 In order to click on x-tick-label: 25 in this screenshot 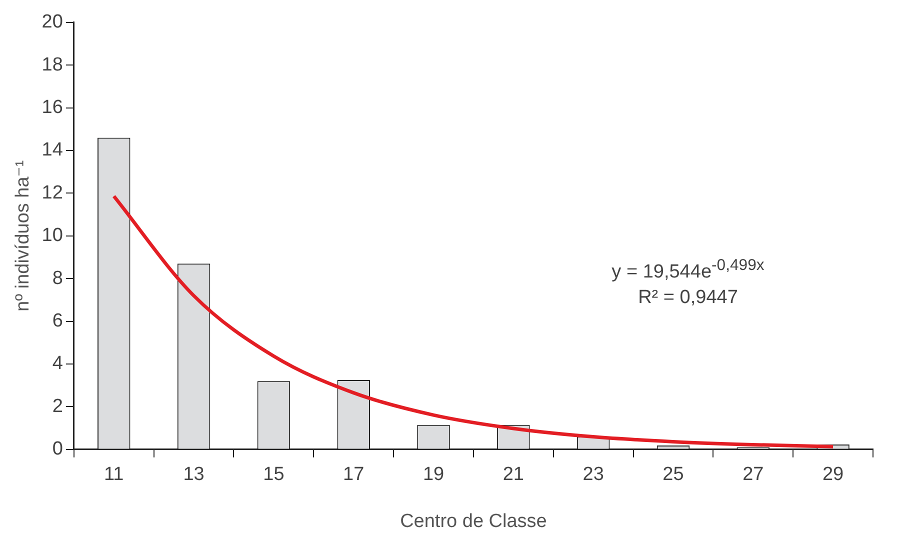, I will do `click(673, 475)`.